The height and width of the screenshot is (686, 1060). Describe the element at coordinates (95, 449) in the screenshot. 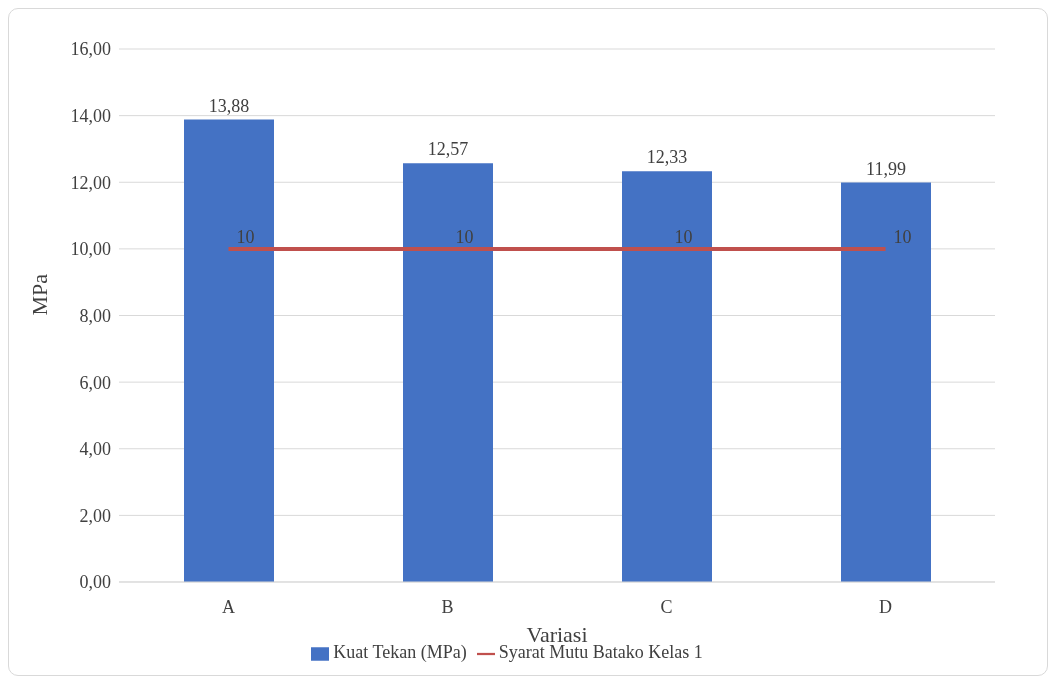

I see `y-tick-label: 4,00` at that location.